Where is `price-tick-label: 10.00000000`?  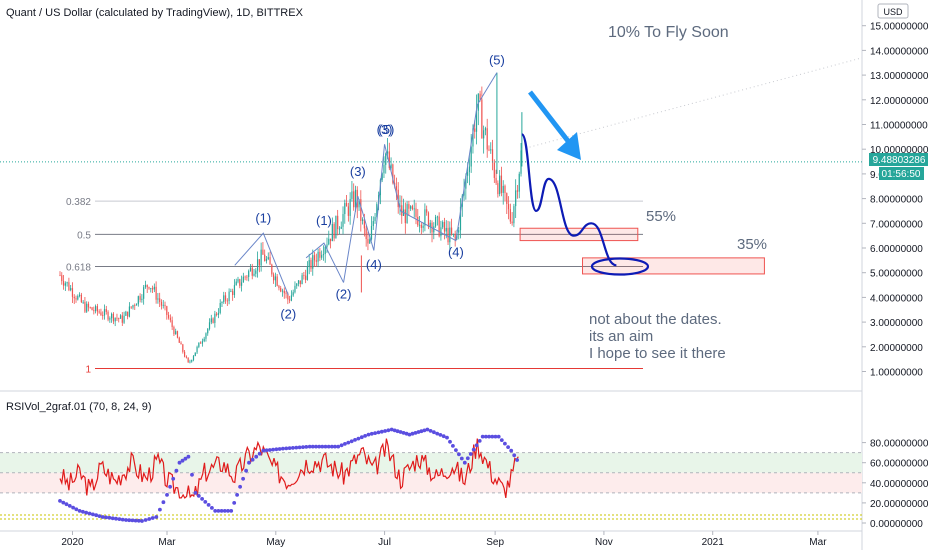 price-tick-label: 10.00000000 is located at coordinates (899, 150).